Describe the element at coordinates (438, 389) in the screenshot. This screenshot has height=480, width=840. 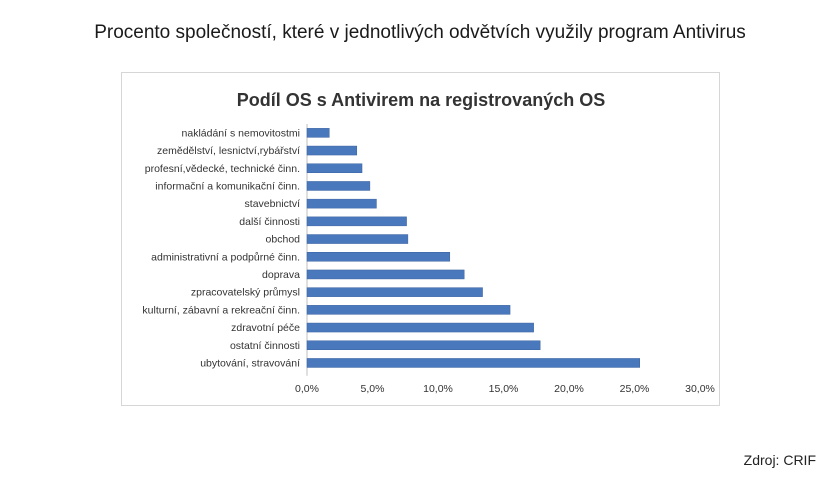
I see `x-tick-label: 10,0%` at that location.